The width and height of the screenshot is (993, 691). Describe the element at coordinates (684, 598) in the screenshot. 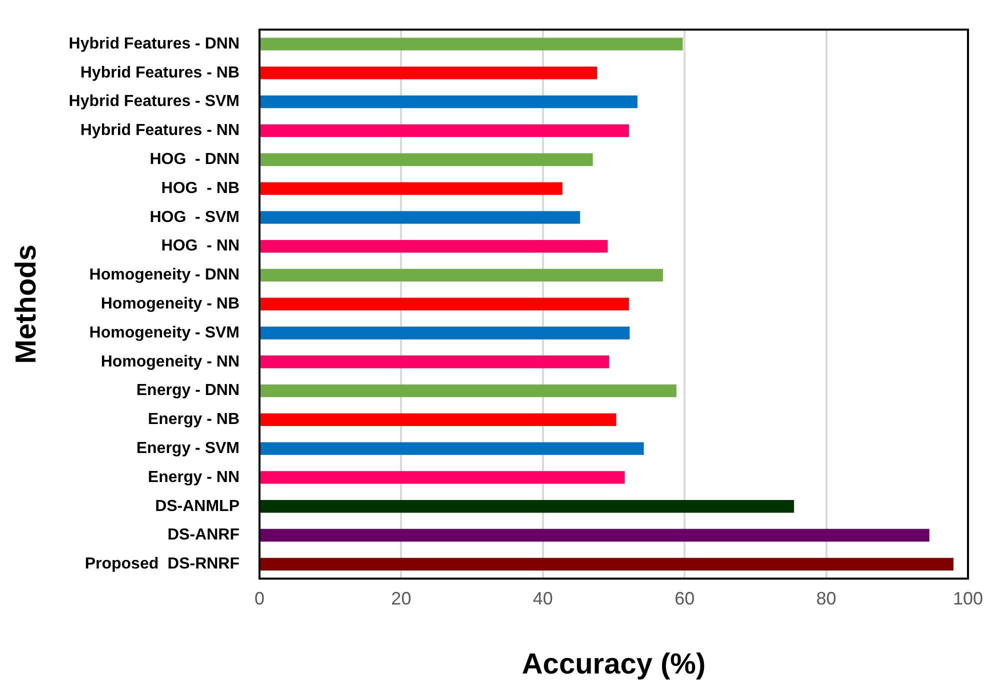

I see `x-tick-label: 60` at that location.